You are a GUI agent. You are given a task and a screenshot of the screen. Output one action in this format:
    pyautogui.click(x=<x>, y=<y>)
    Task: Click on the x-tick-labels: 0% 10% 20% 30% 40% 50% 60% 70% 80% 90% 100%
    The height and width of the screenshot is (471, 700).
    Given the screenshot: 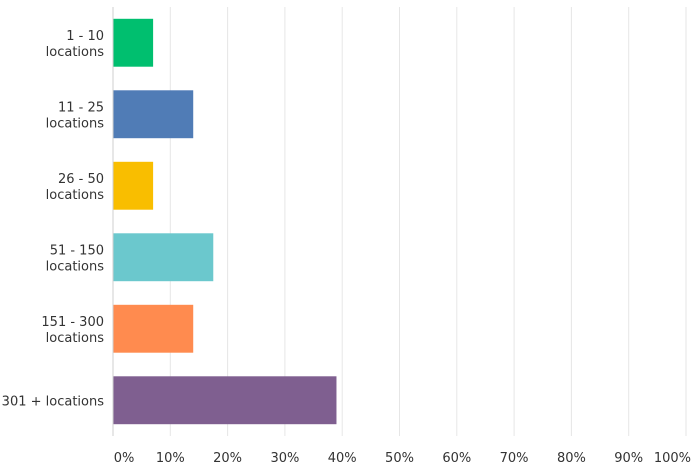 What is the action you would take?
    pyautogui.click(x=402, y=458)
    